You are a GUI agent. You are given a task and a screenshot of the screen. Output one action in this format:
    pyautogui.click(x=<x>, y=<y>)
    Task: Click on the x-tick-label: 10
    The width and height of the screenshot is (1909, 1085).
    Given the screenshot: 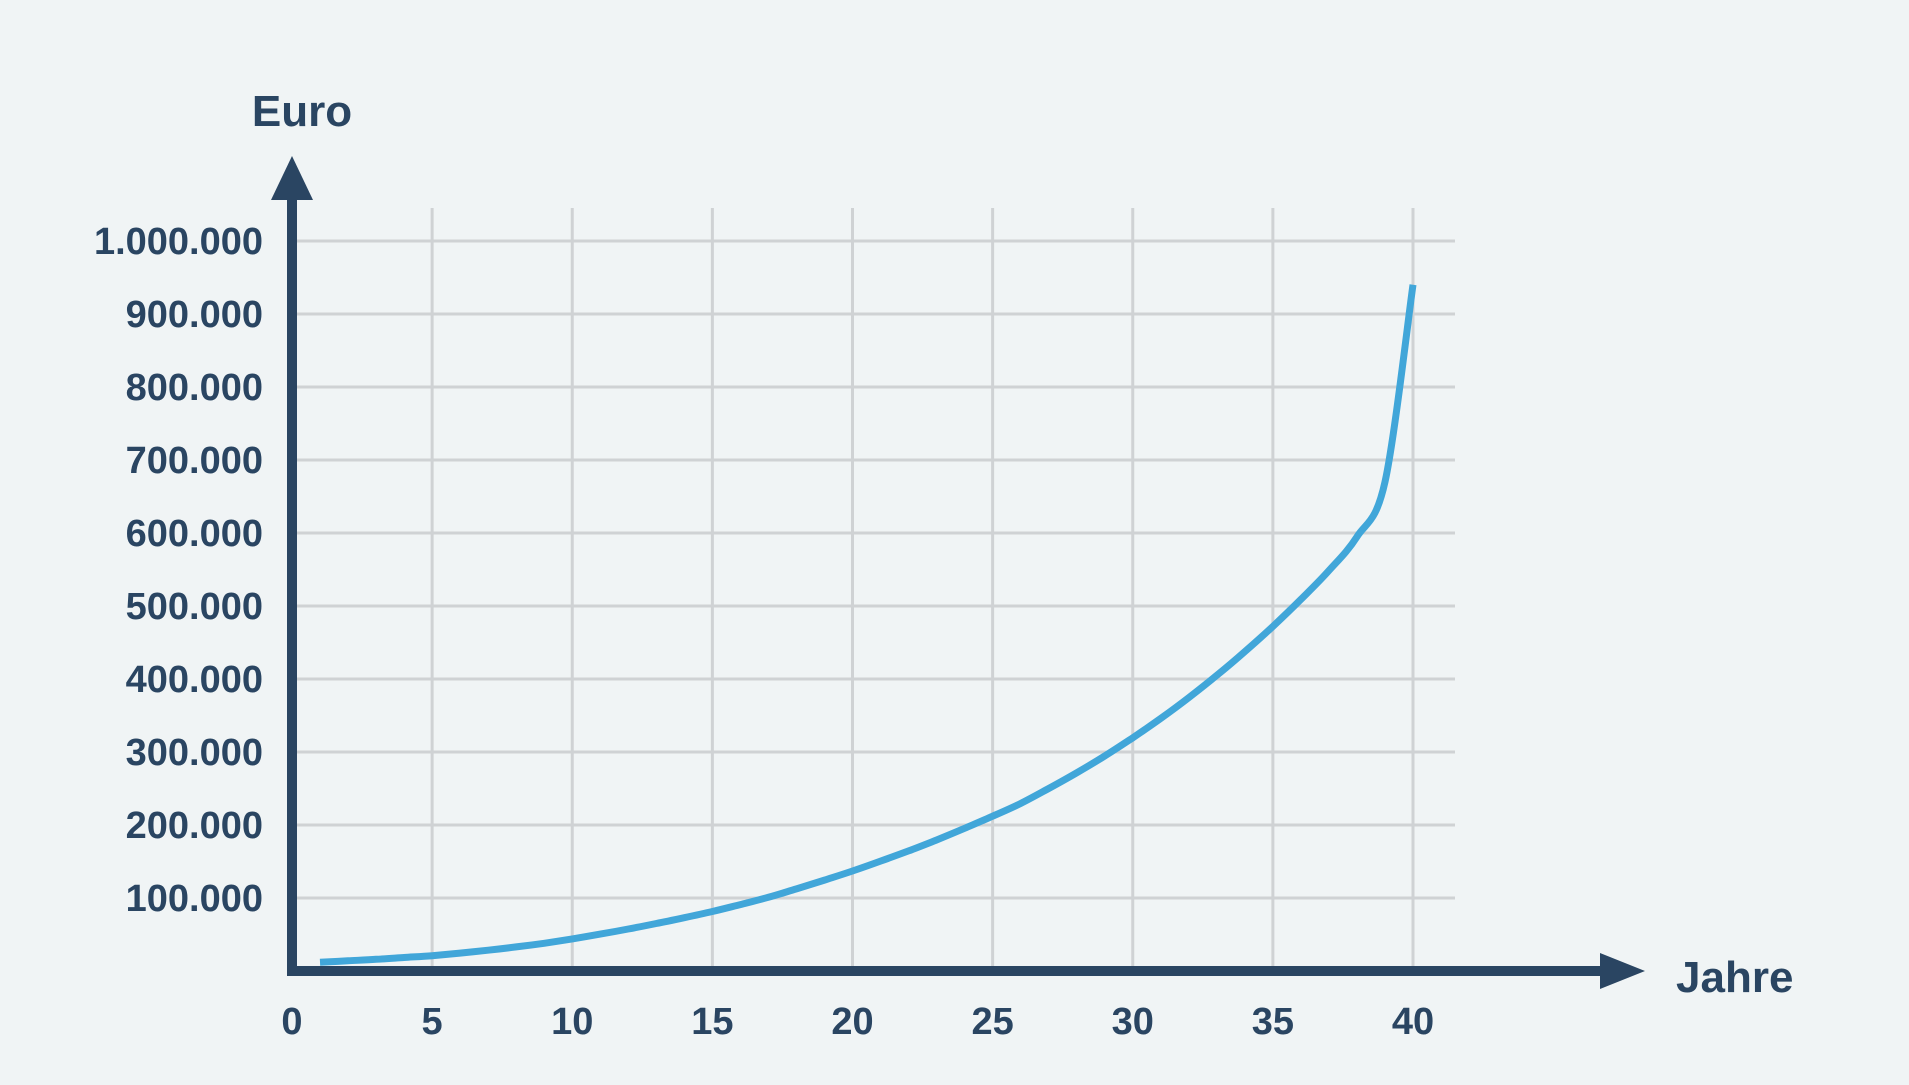 What is the action you would take?
    pyautogui.click(x=572, y=1022)
    